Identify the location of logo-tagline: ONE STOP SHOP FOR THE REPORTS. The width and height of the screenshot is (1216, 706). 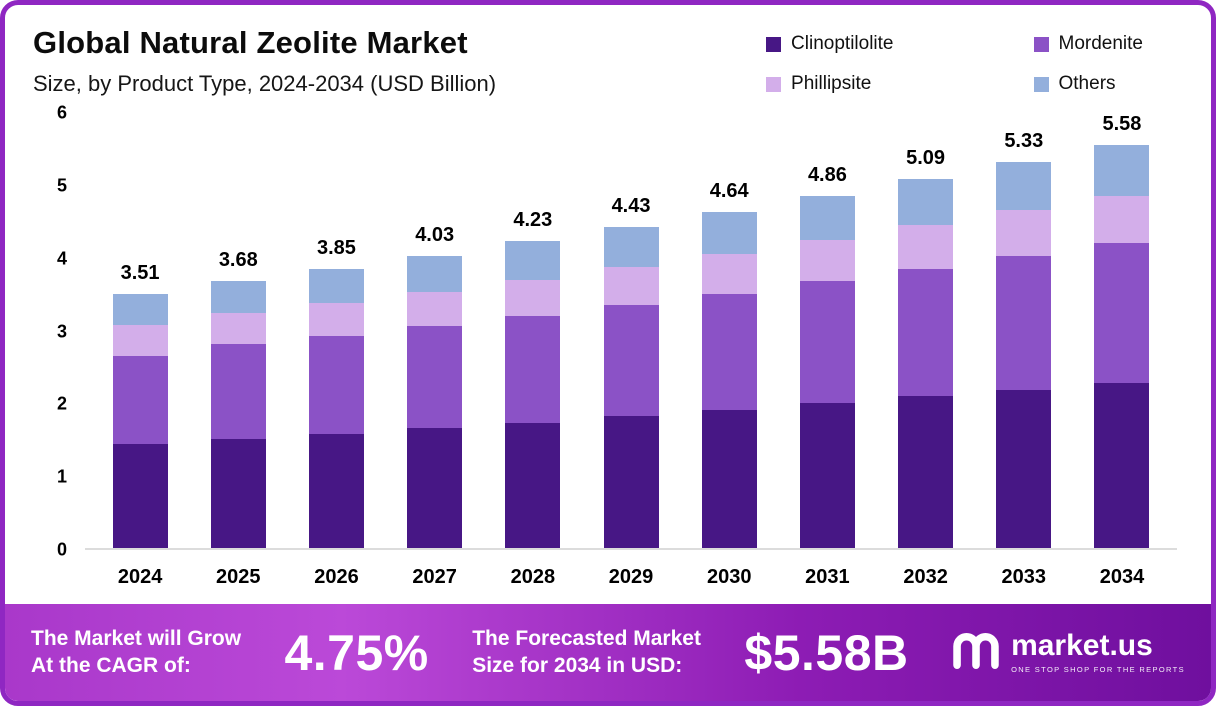
(1098, 669).